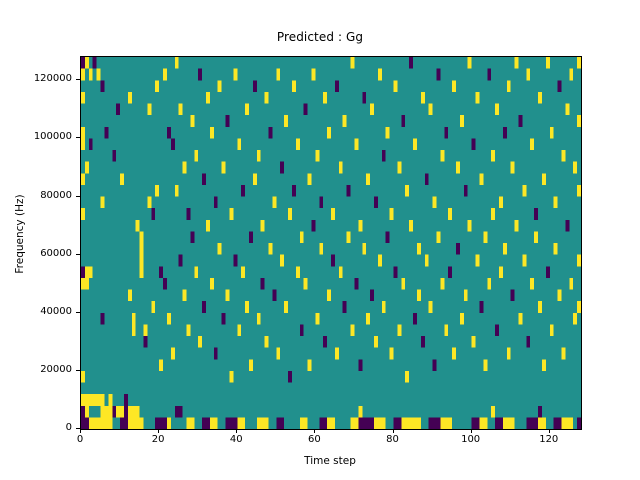  Describe the element at coordinates (56, 195) in the screenshot. I see `y-tick-label: 80000` at that location.